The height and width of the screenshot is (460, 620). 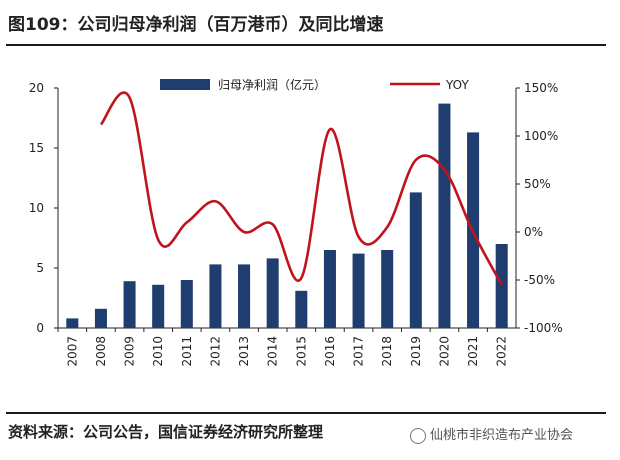 What do you see at coordinates (533, 232) in the screenshot?
I see `right-tick-label: 0%` at bounding box center [533, 232].